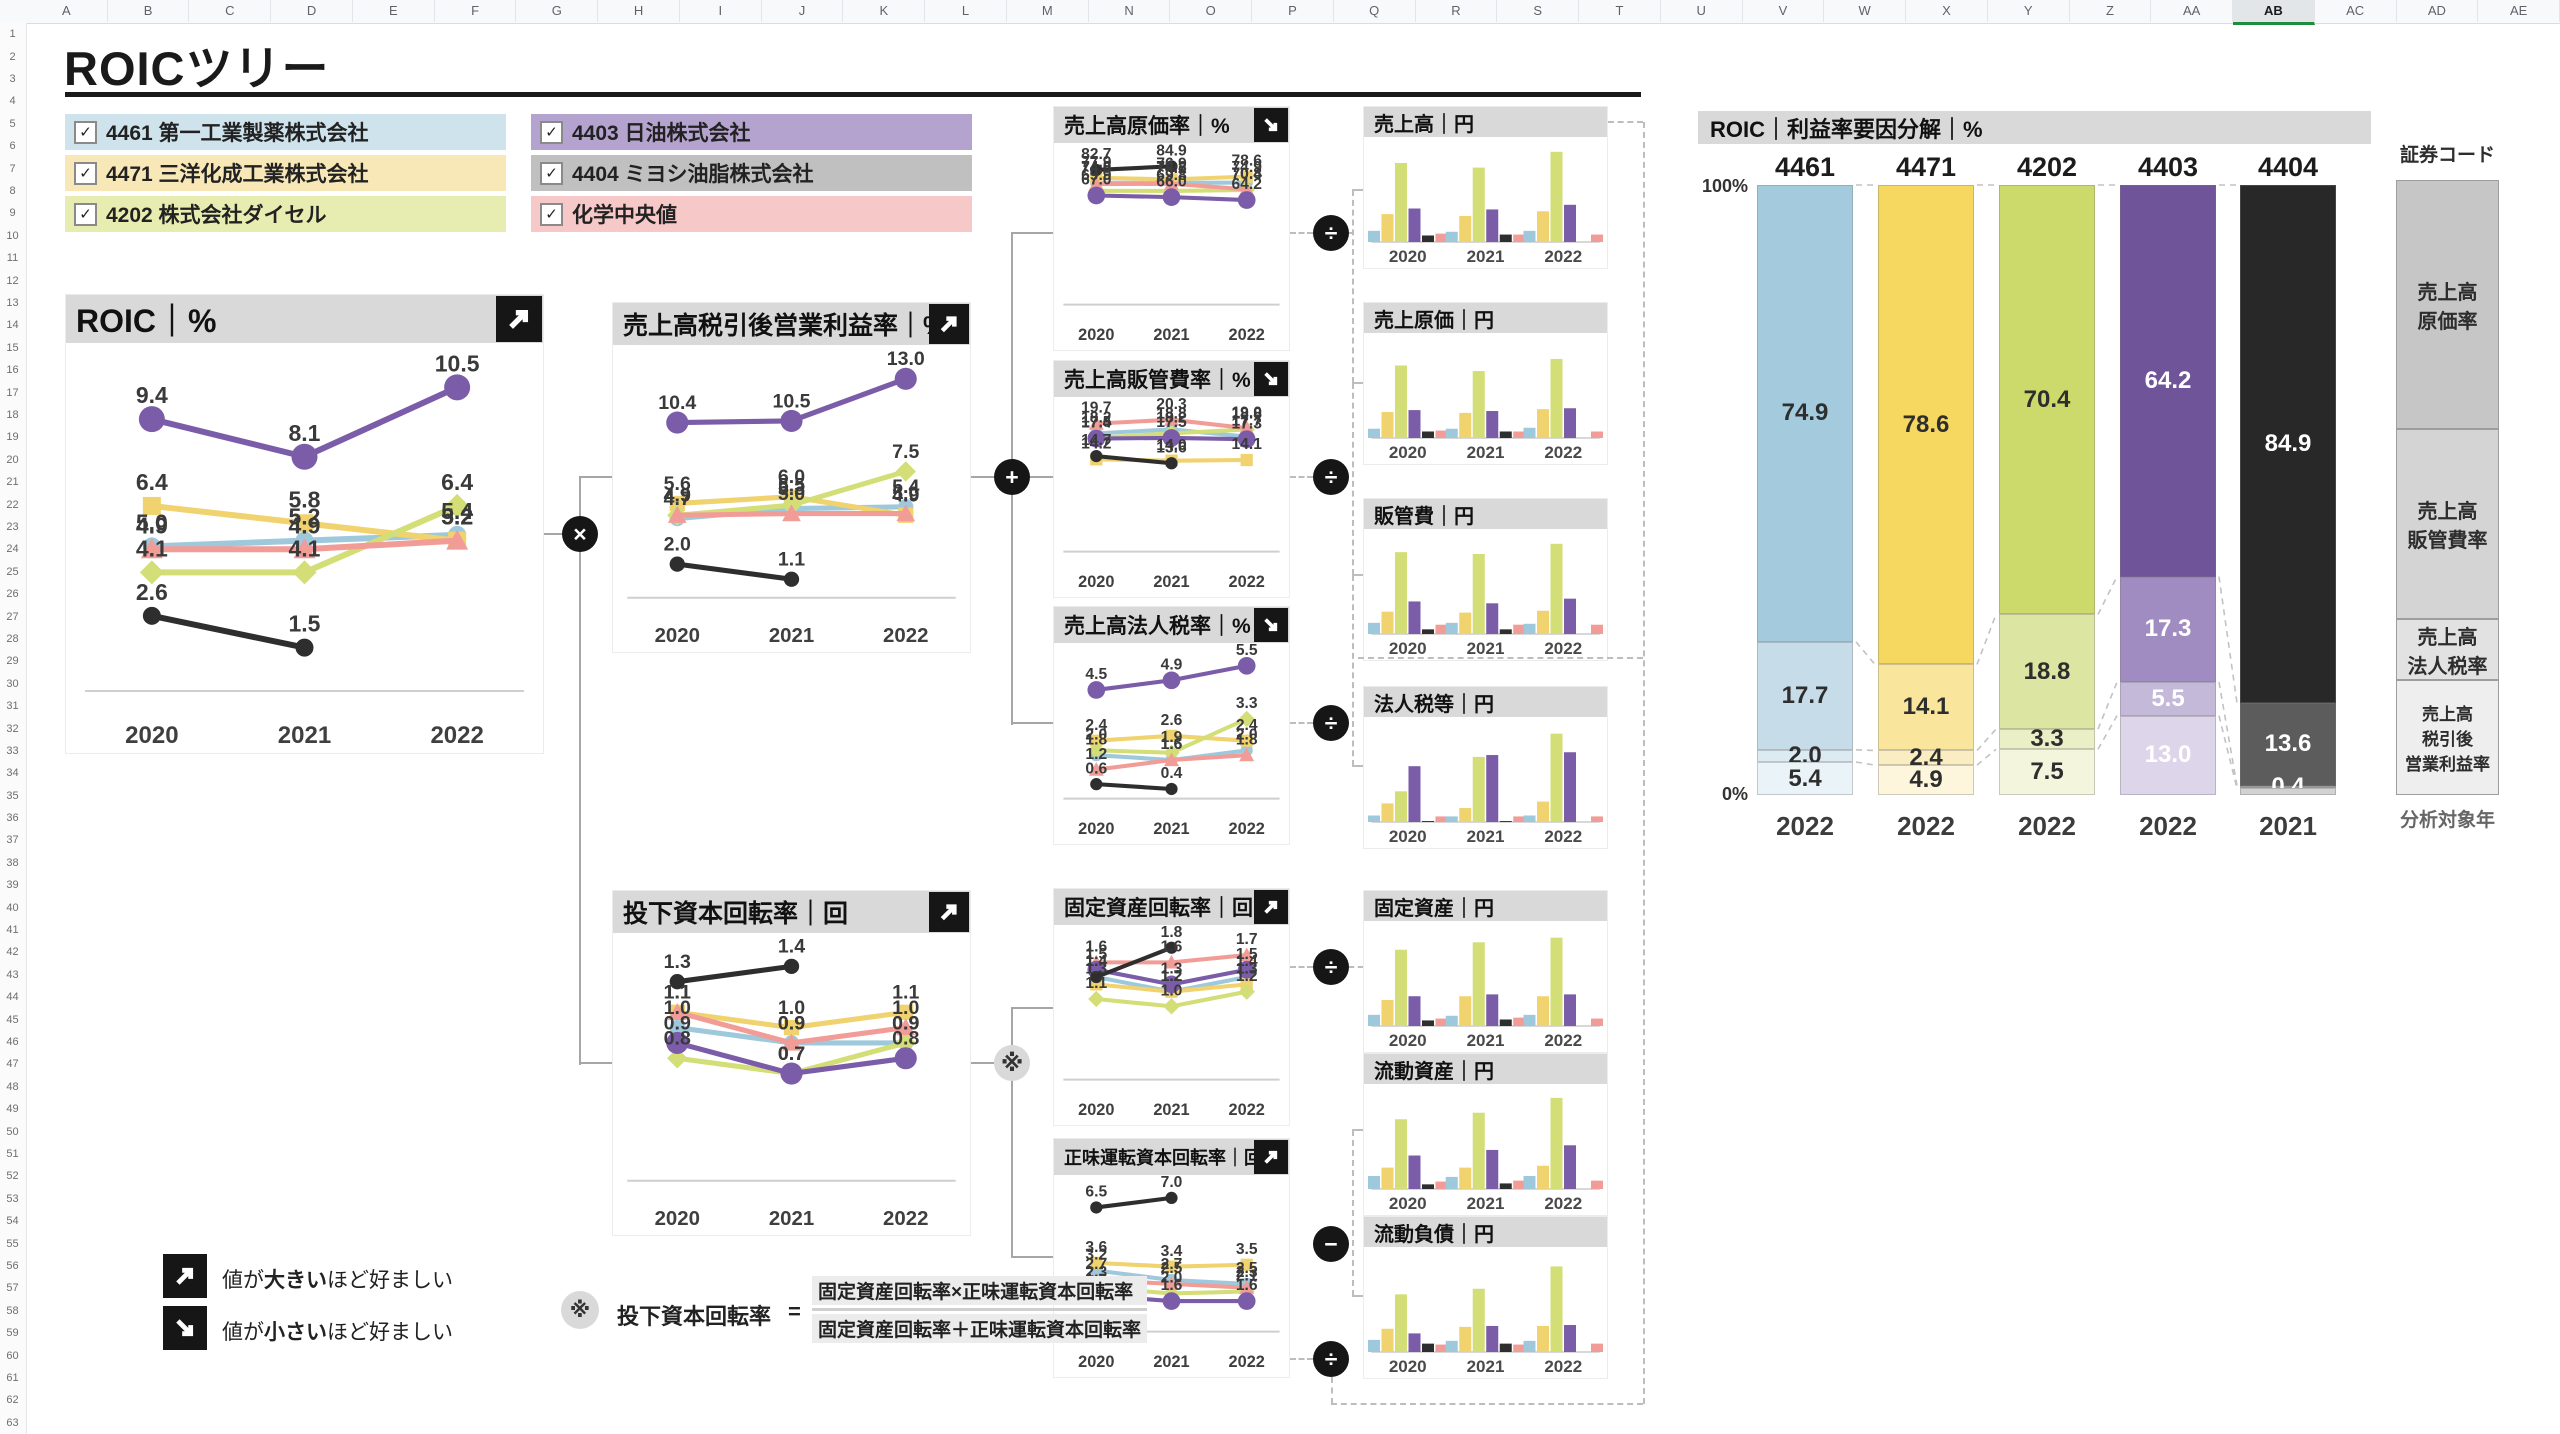 The width and height of the screenshot is (2560, 1434). What do you see at coordinates (2356, 11) in the screenshot?
I see `column-header-AC: AC` at bounding box center [2356, 11].